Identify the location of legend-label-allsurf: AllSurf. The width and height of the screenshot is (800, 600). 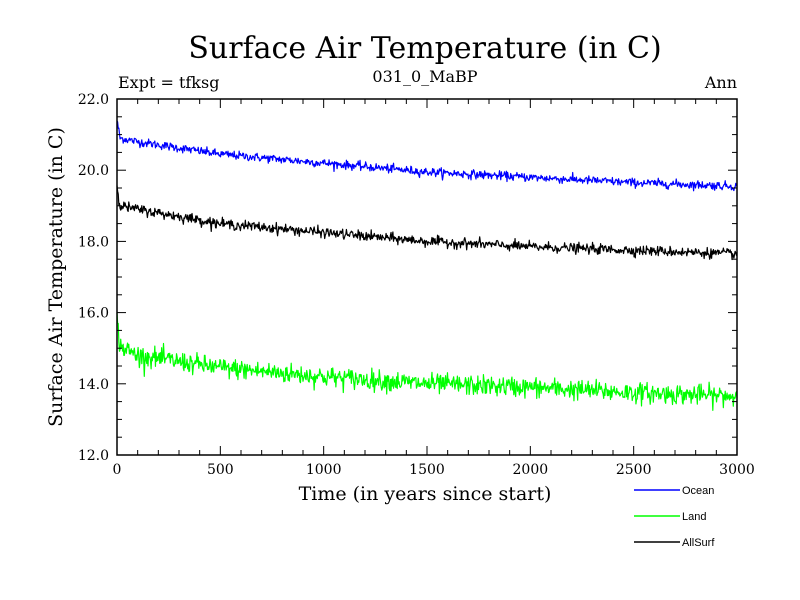
(698, 543).